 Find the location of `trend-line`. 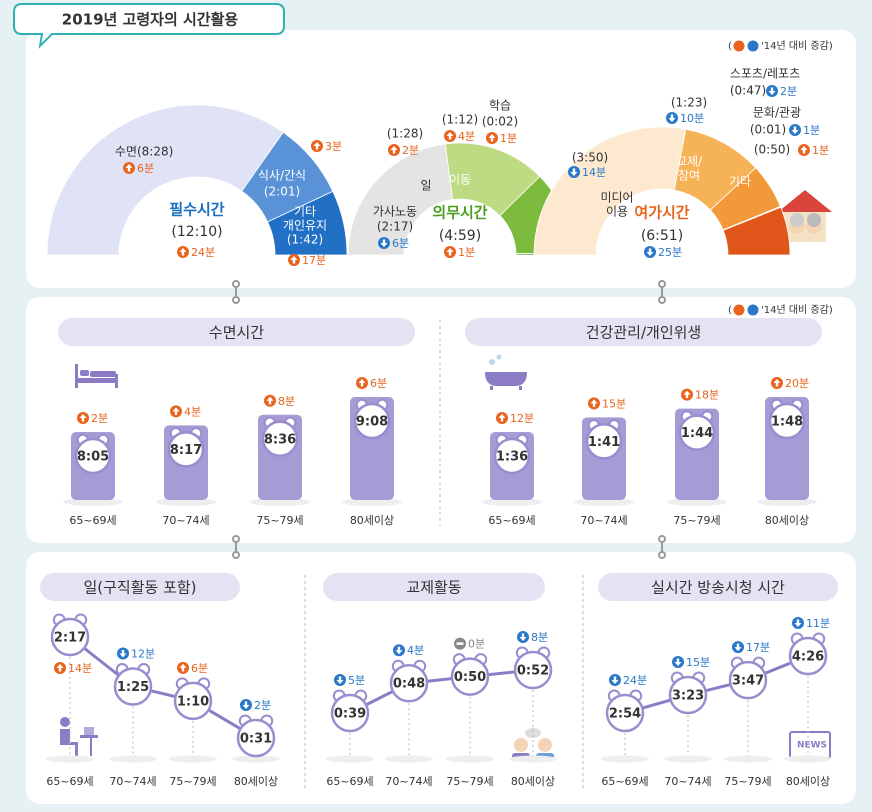

trend-line is located at coordinates (441, 691).